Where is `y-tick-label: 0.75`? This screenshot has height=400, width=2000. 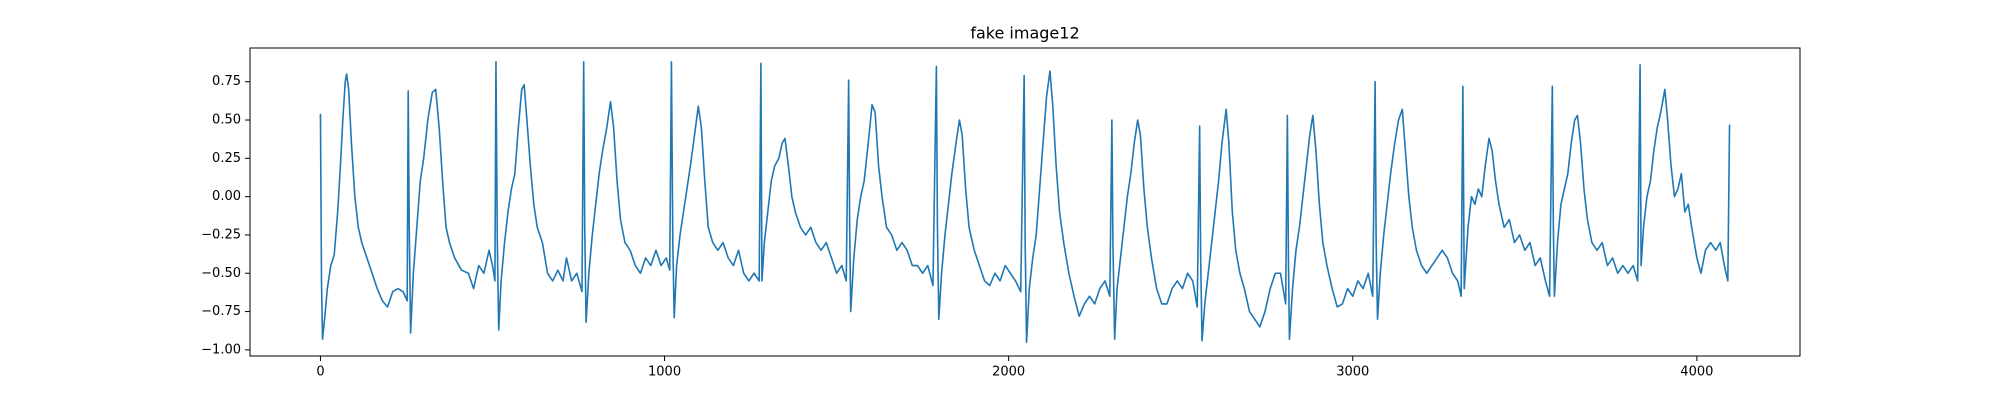
y-tick-label: 0.75 is located at coordinates (226, 81).